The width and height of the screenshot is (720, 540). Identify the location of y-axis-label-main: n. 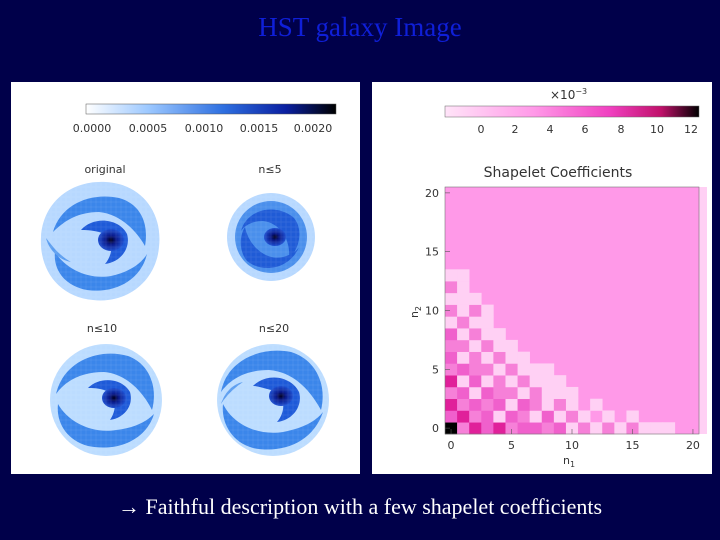
(414, 314).